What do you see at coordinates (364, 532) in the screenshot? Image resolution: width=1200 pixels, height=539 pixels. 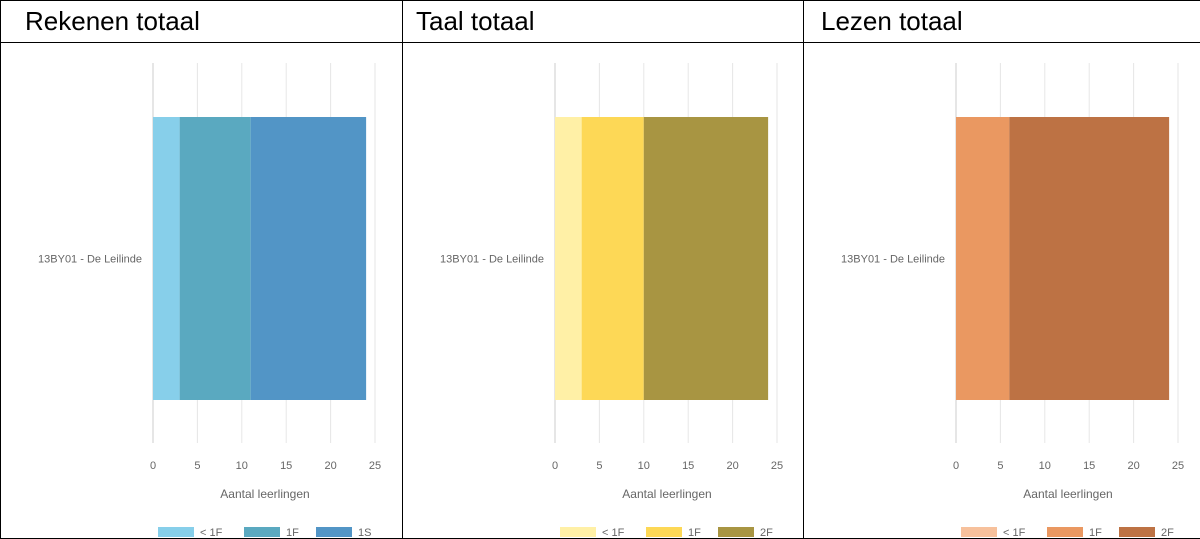 I see `legend-label: 1S` at bounding box center [364, 532].